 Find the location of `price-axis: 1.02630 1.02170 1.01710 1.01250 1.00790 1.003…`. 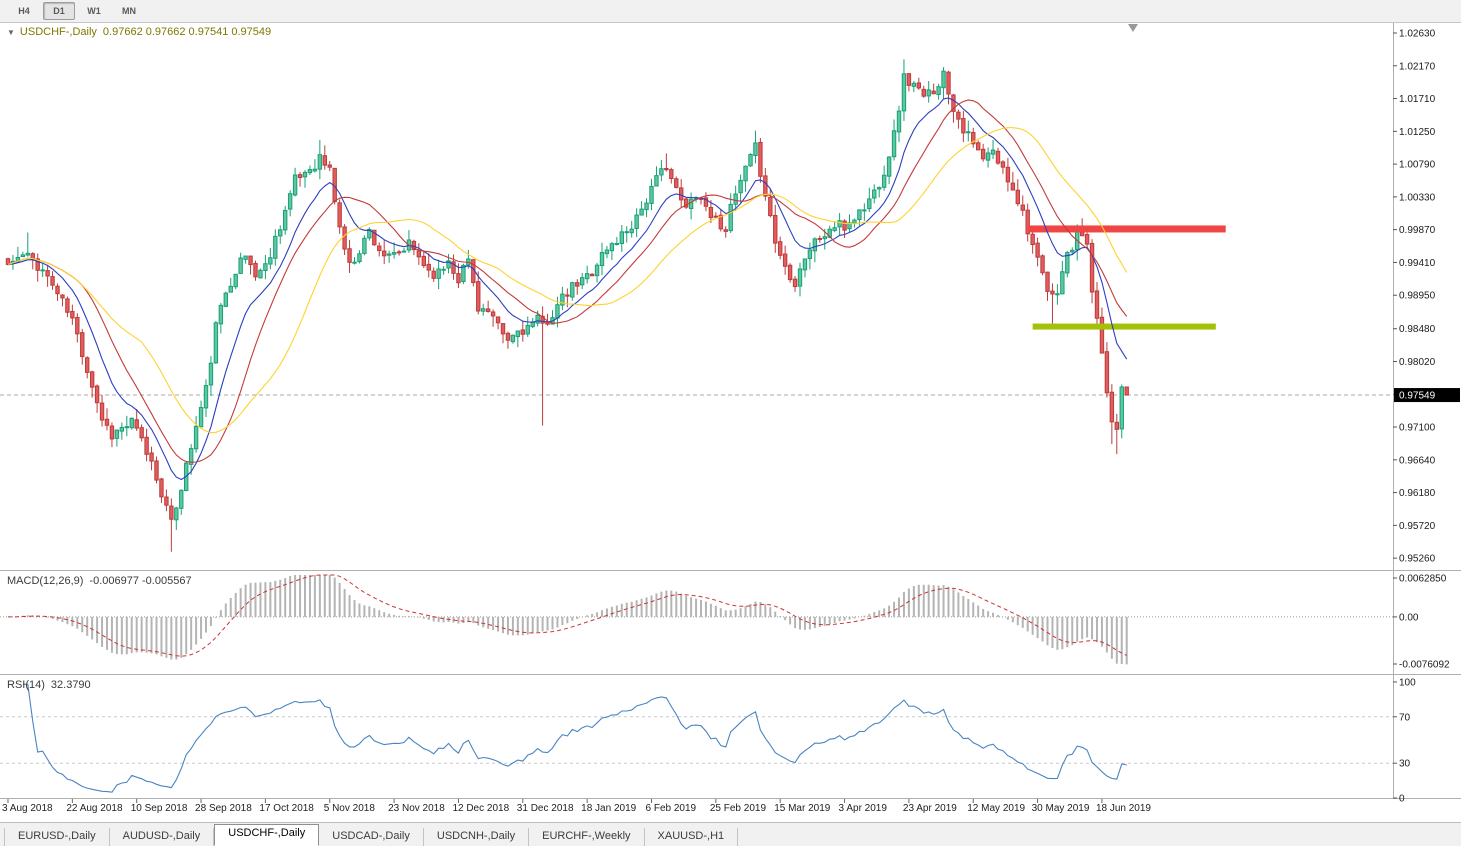

price-axis: 1.02630 1.02170 1.01710 1.01250 1.00790 1.003… is located at coordinates (1414, 297).